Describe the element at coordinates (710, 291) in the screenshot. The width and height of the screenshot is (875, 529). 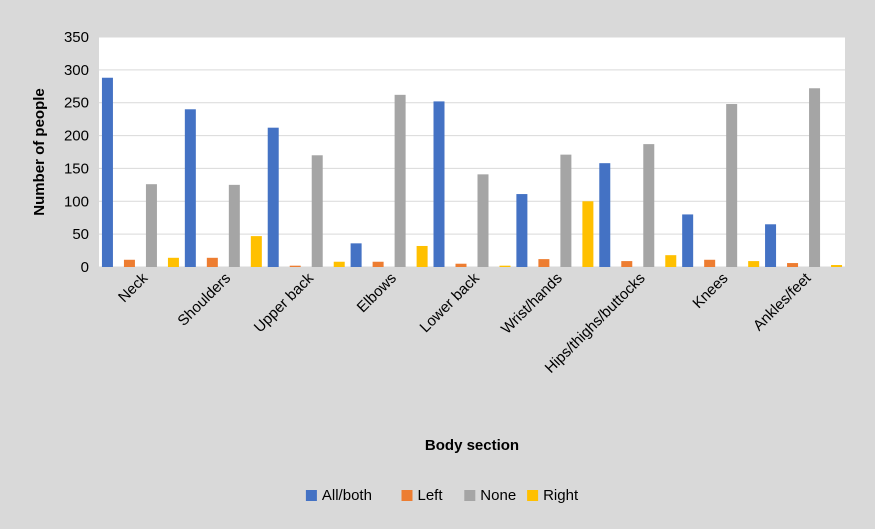
I see `x-tick-label: Knees` at that location.